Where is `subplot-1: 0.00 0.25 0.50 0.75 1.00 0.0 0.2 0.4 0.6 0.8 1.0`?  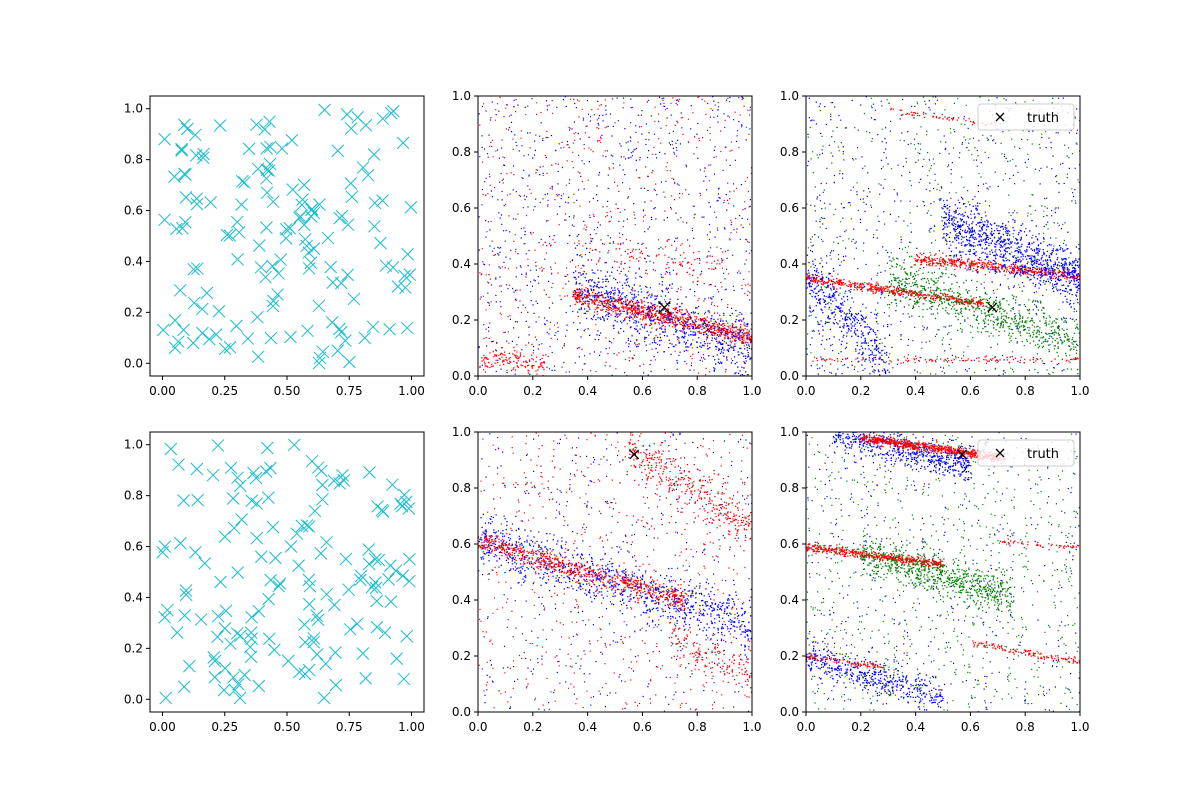
subplot-1: 0.00 0.25 0.50 0.75 1.00 0.0 0.2 0.4 0.6 0.8 1.0 is located at coordinates (274, 246).